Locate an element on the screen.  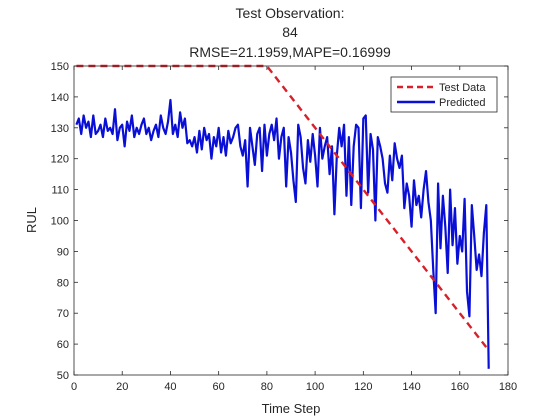
legend-label-predicted: Predicted is located at coordinates (462, 103).